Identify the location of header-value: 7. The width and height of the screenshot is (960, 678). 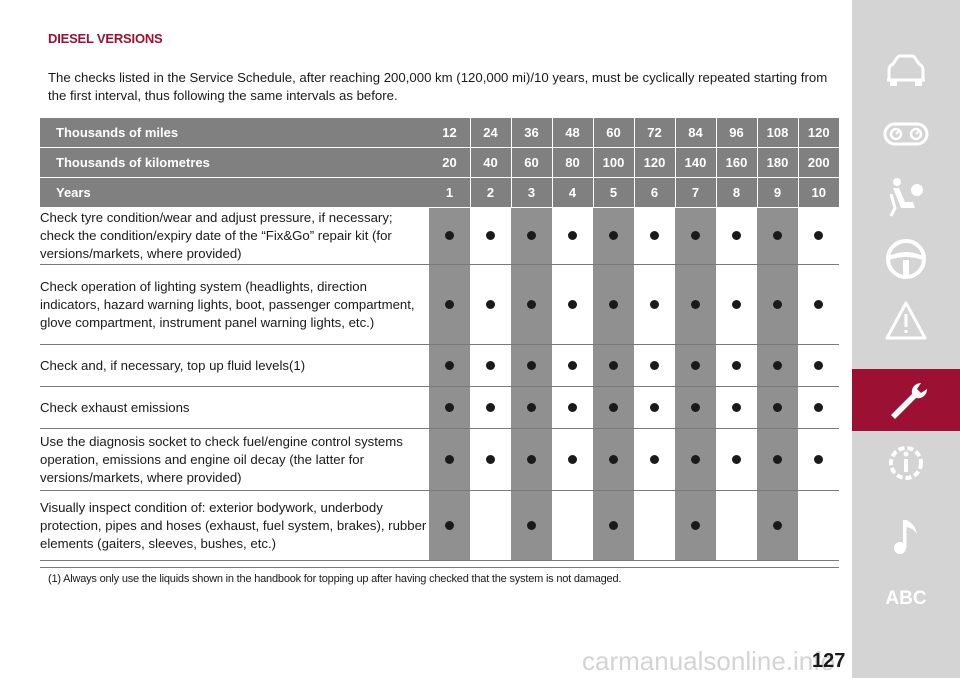
(695, 192).